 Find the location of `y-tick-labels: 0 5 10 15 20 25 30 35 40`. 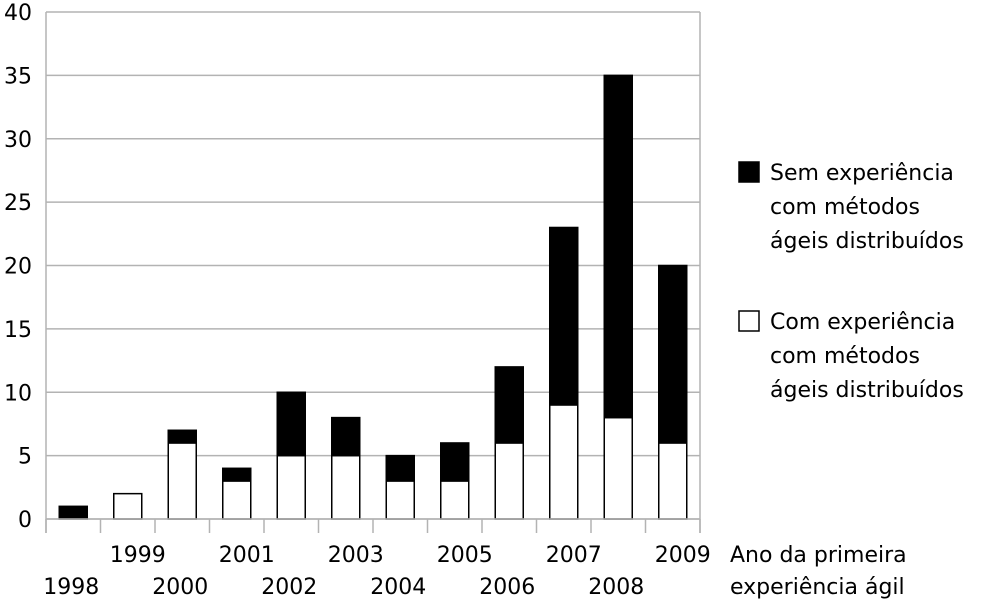

y-tick-labels: 0 5 10 15 20 25 30 35 40 is located at coordinates (18, 267).